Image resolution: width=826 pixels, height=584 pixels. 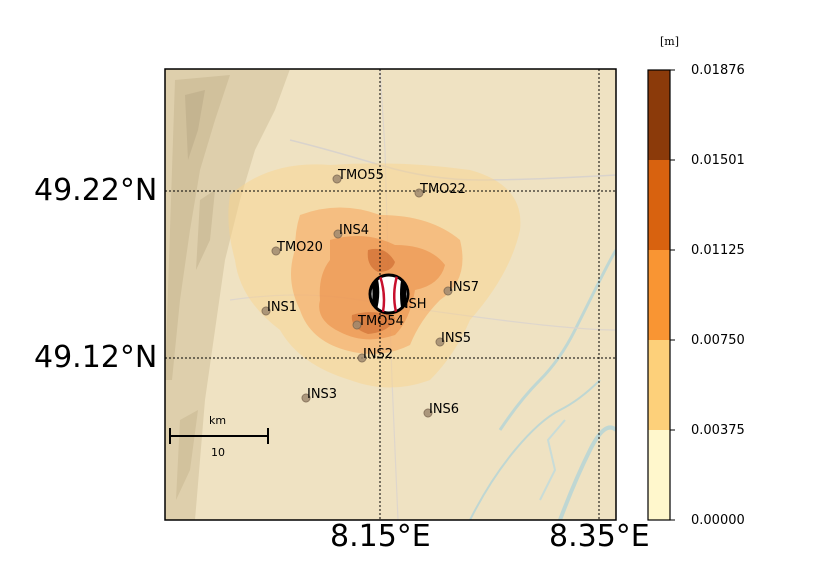 What do you see at coordinates (354, 230) in the screenshot?
I see `station-label: INS4` at bounding box center [354, 230].